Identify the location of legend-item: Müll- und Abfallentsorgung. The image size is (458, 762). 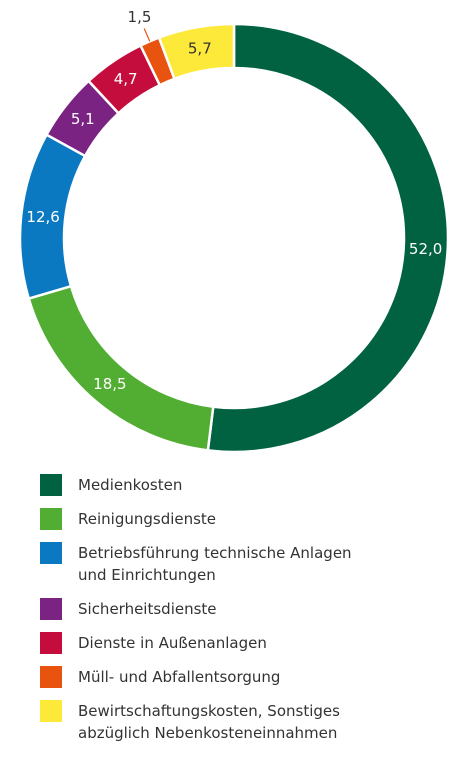
(205, 677).